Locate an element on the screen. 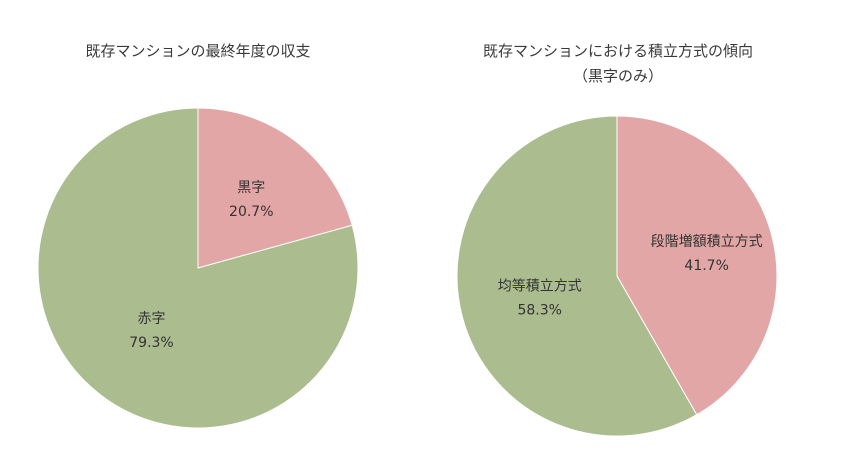 The image size is (855, 466). chart-title-left: 既存マンションの最終年度の収支 is located at coordinates (198, 51).